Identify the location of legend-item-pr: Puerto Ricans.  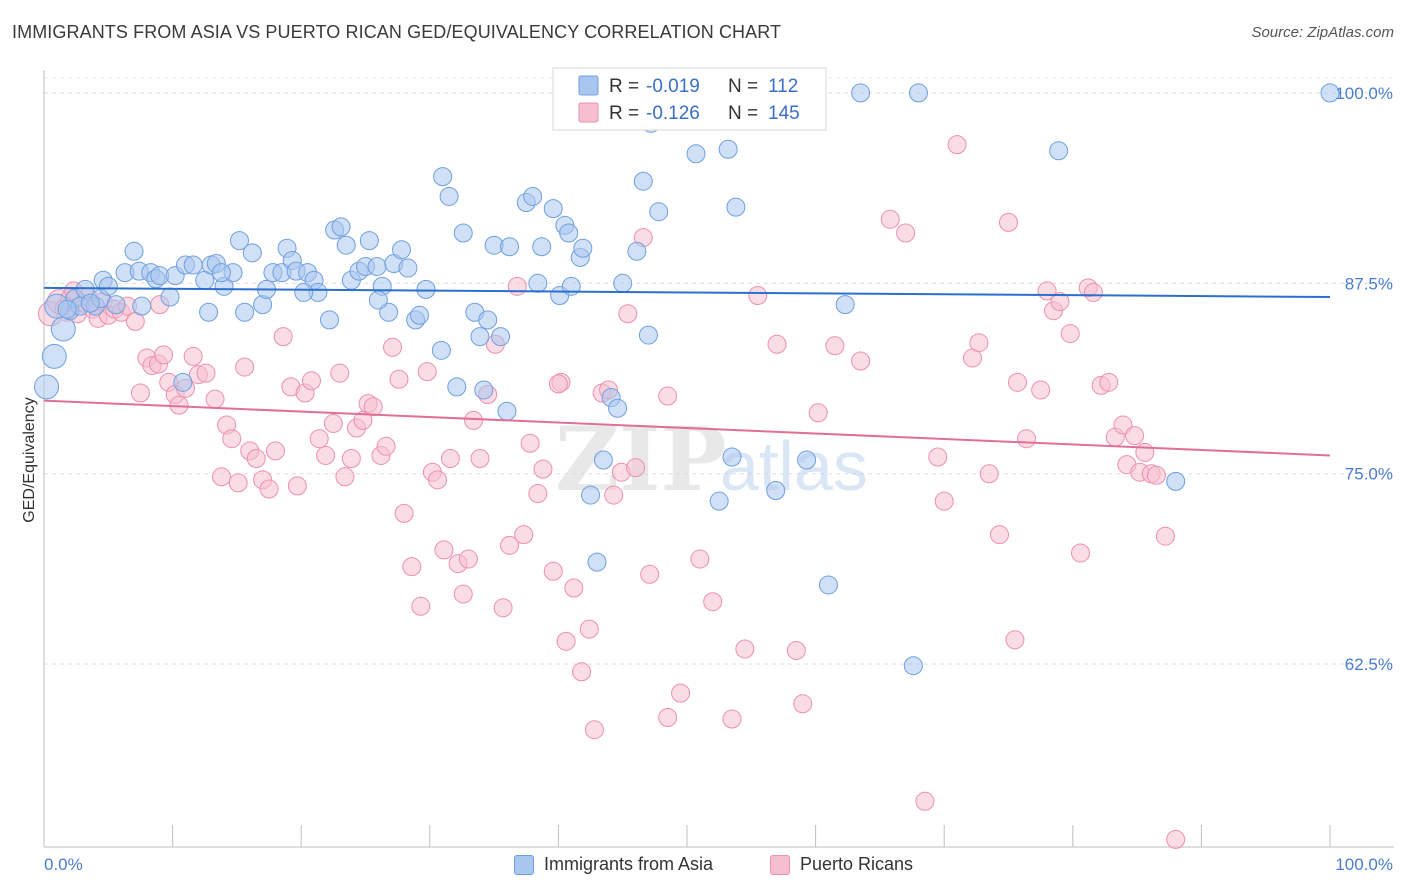
(841, 864).